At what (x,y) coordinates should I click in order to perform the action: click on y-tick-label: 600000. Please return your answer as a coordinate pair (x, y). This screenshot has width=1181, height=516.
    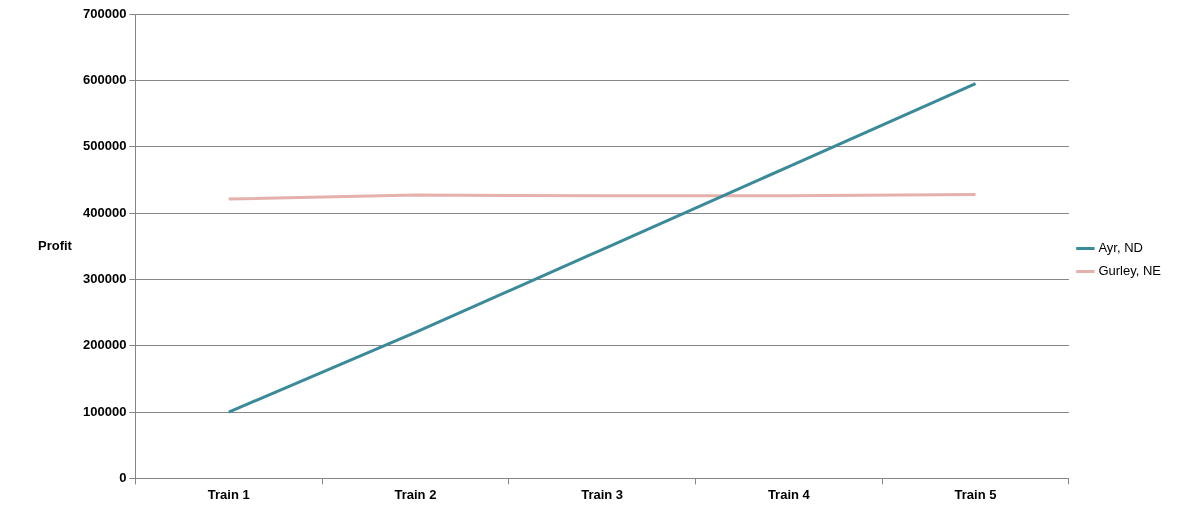
    Looking at the image, I should click on (104, 79).